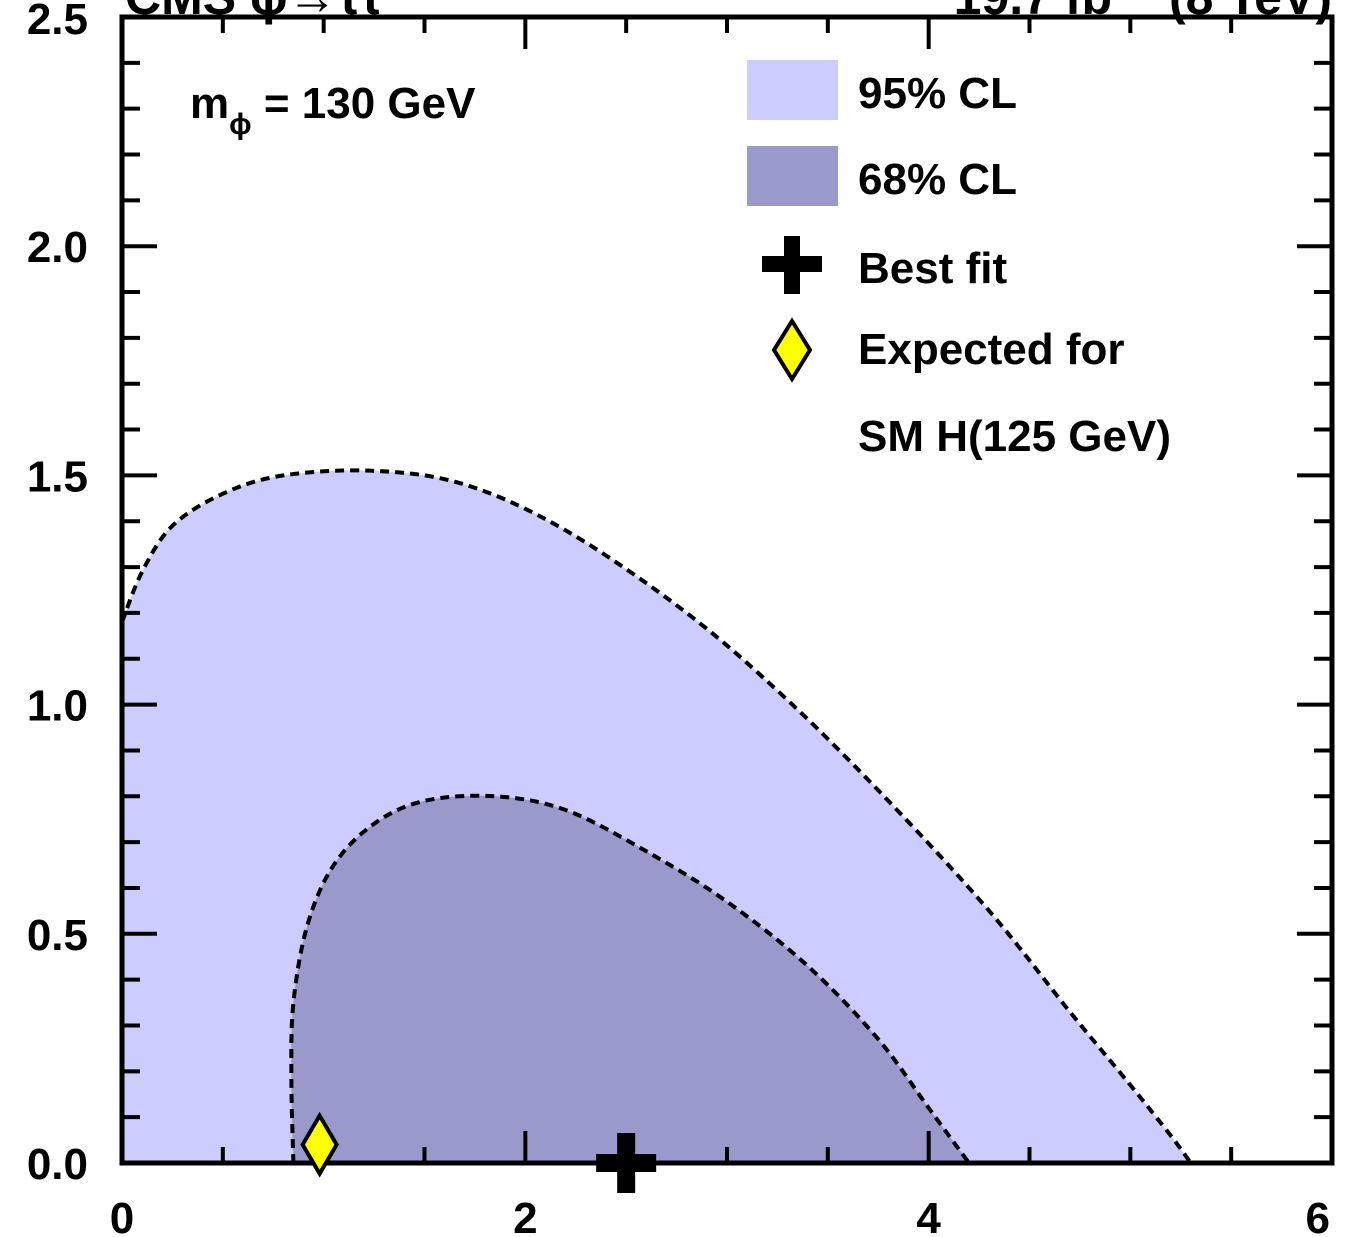 This screenshot has height=1237, width=1345. Describe the element at coordinates (122, 1215) in the screenshot. I see `x-tick-label: 0` at that location.